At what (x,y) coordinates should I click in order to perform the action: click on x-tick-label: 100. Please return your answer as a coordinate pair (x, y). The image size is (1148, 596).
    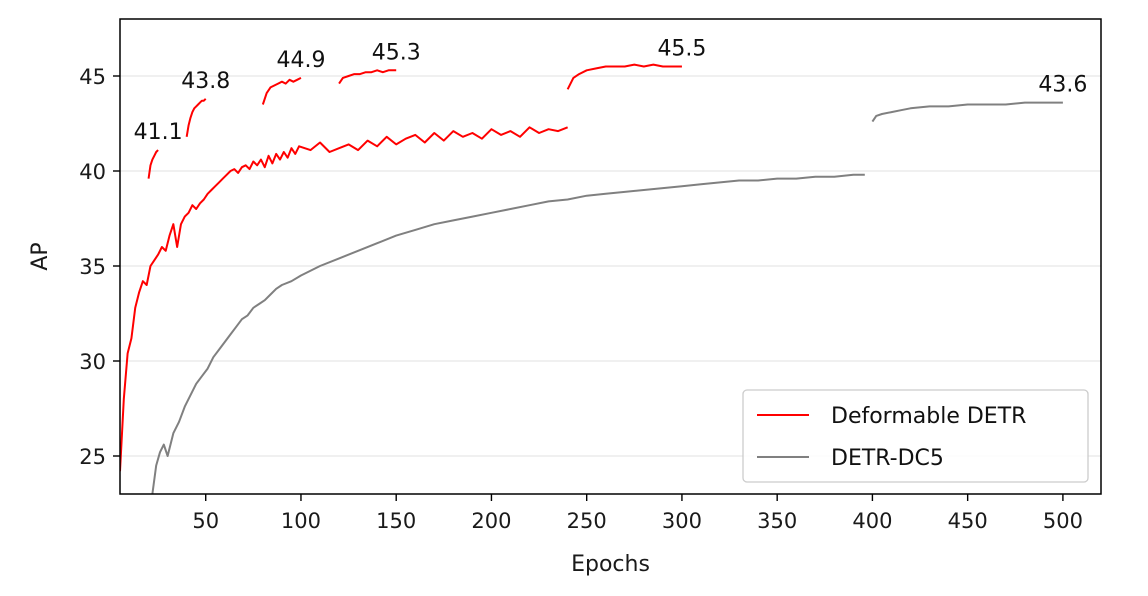
    Looking at the image, I should click on (301, 521).